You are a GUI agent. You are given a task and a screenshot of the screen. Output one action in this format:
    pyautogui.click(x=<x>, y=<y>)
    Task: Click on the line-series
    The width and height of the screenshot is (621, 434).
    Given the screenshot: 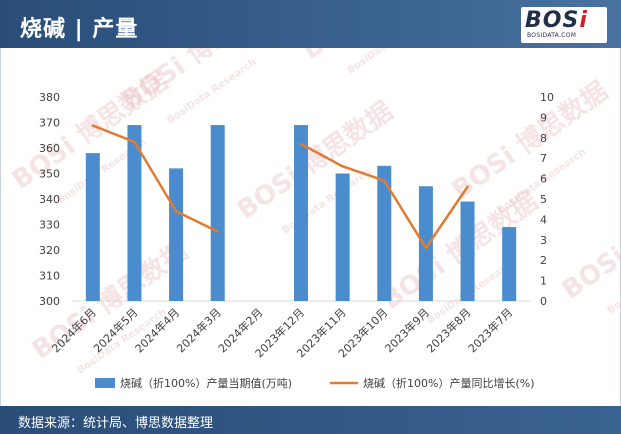 What is the action you would take?
    pyautogui.click(x=155, y=178)
    